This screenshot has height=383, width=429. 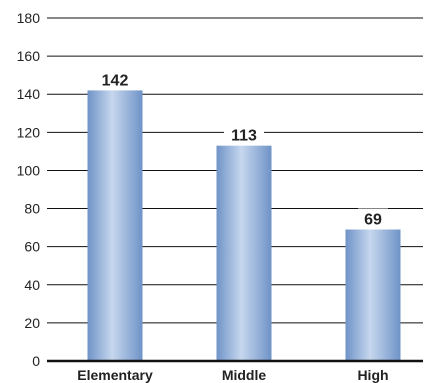 What do you see at coordinates (115, 226) in the screenshot?
I see `bar-elementary` at bounding box center [115, 226].